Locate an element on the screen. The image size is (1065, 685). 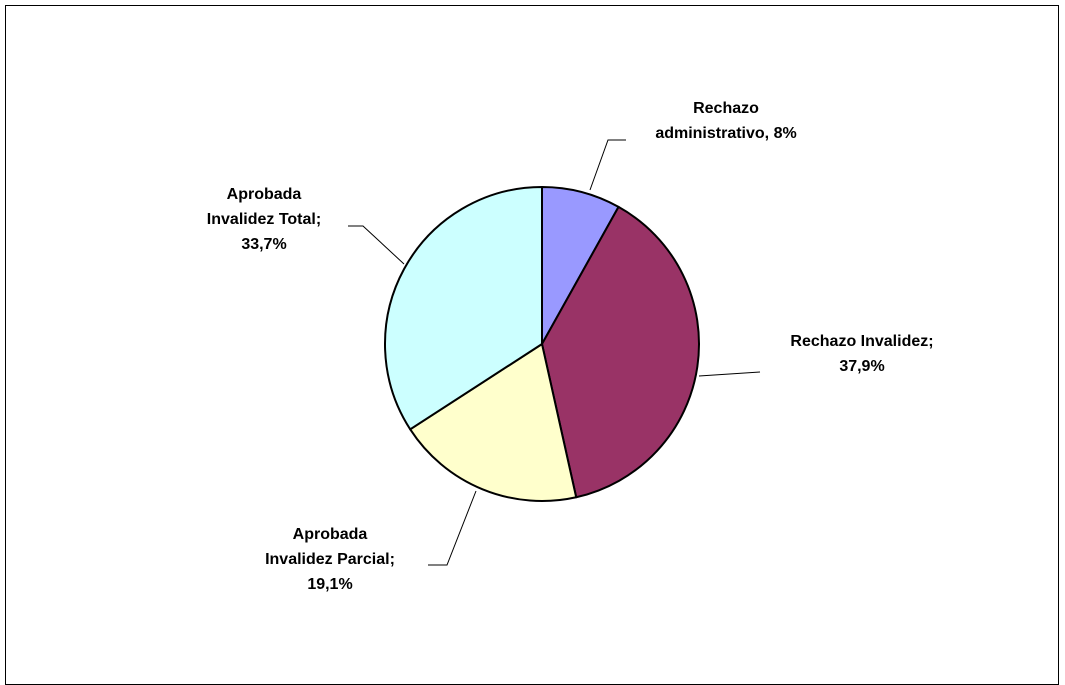
slice-label-3-line-3: 19,1% is located at coordinates (329, 584).